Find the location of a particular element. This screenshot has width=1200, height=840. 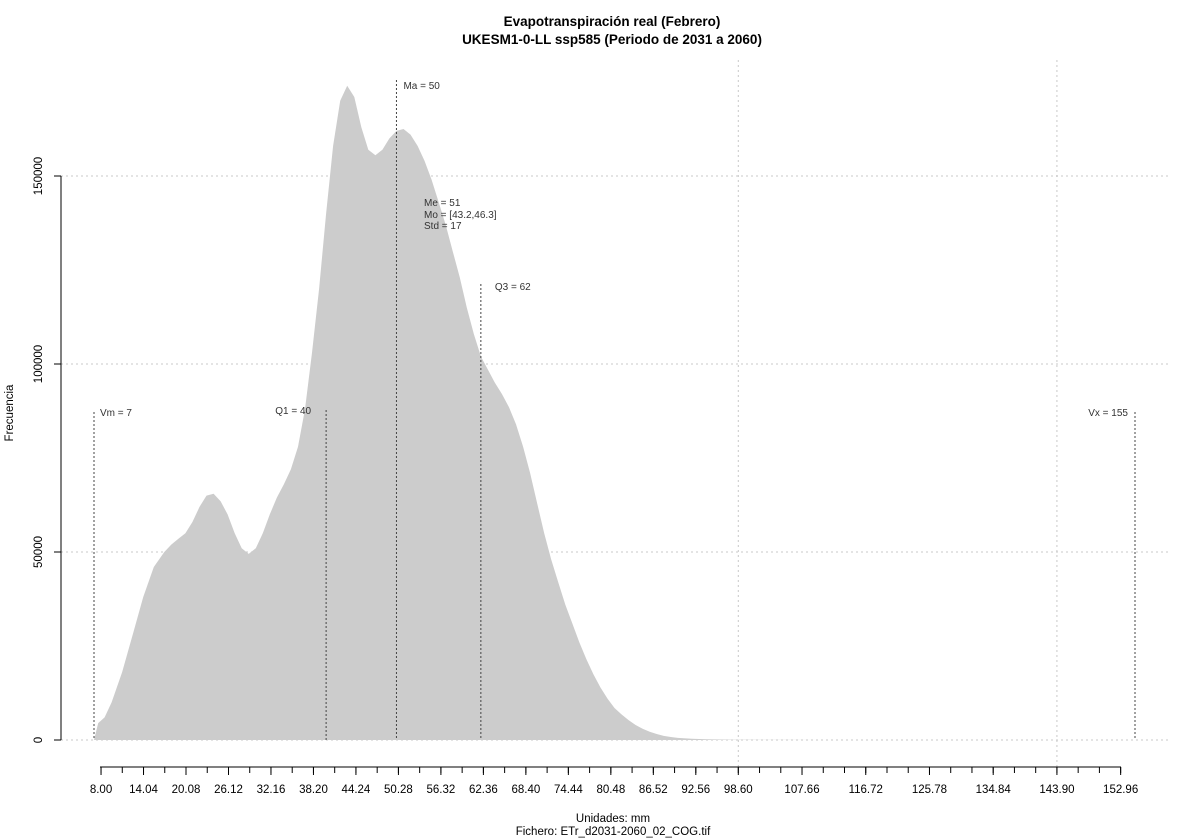

x-tick-label-20: 143.90 is located at coordinates (1056, 790).